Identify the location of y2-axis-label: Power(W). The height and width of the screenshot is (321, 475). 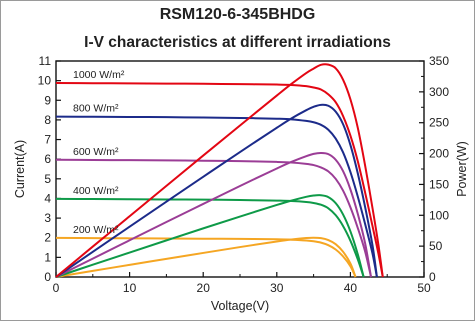
(462, 169).